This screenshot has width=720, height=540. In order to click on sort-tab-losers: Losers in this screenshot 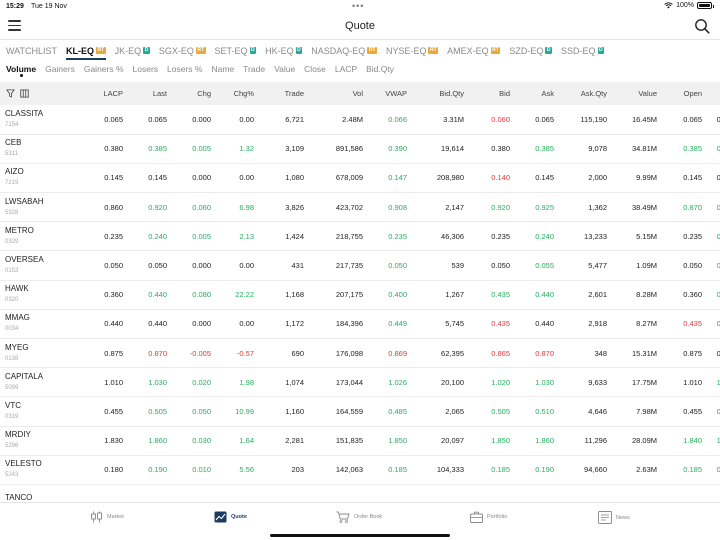, I will do `click(145, 69)`.